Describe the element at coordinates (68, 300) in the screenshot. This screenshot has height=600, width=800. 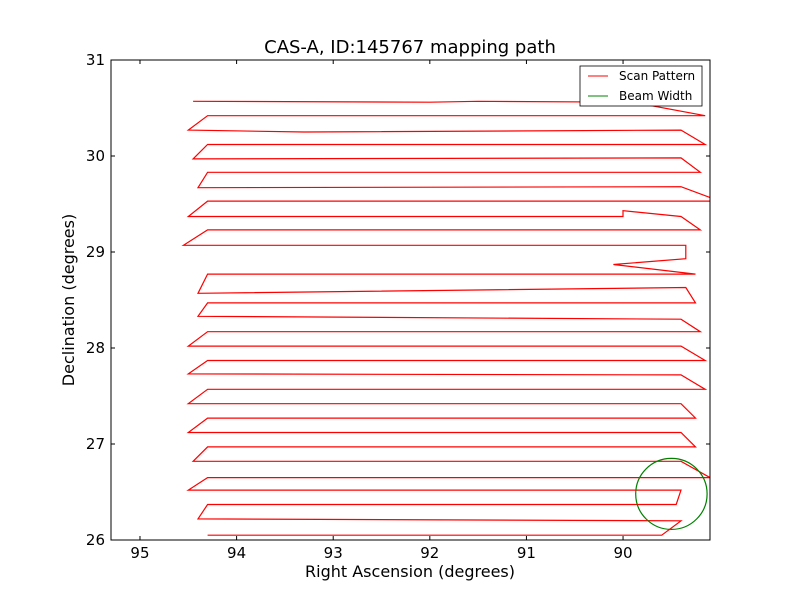
I see `y-axis-label: Declination (degrees)` at that location.